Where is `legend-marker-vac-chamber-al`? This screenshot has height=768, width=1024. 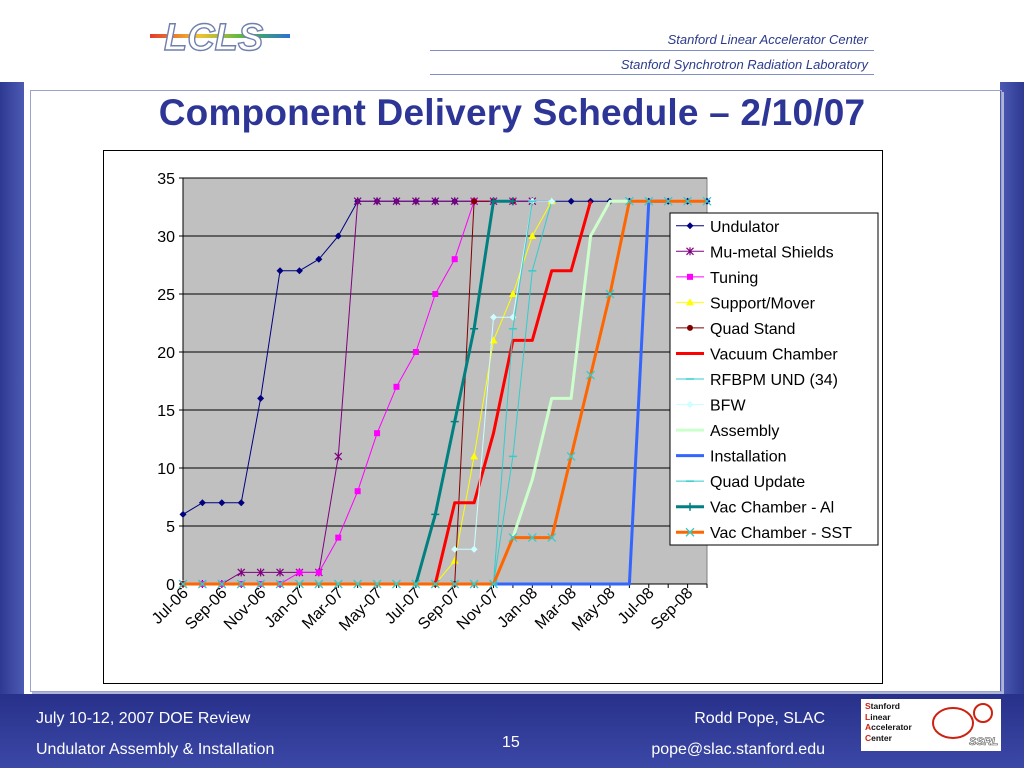 legend-marker-vac-chamber-al is located at coordinates (690, 506).